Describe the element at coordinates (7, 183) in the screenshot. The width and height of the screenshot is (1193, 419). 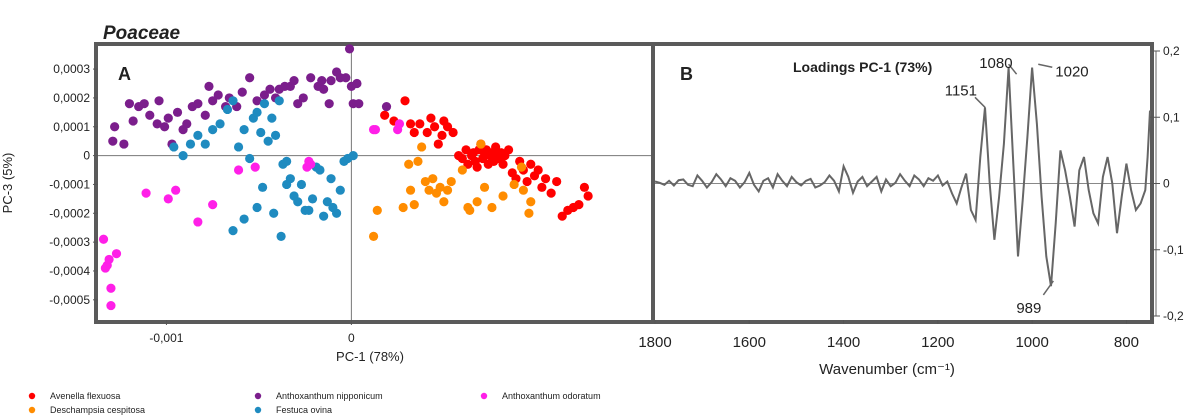
I see `panel-a-y-axis-label: PC-3 (5%)` at that location.